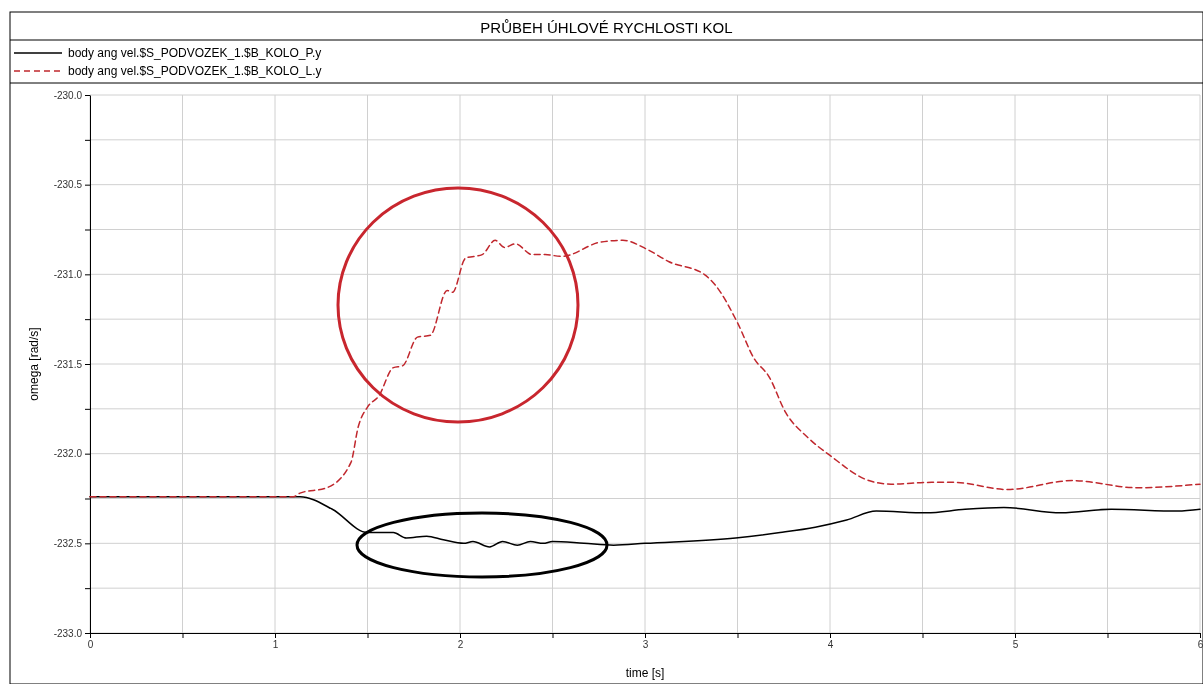  Describe the element at coordinates (195, 53) in the screenshot. I see `legend-label: body ang vel.$S_PODVOZEK_1.$B_KOLO_P.y` at that location.